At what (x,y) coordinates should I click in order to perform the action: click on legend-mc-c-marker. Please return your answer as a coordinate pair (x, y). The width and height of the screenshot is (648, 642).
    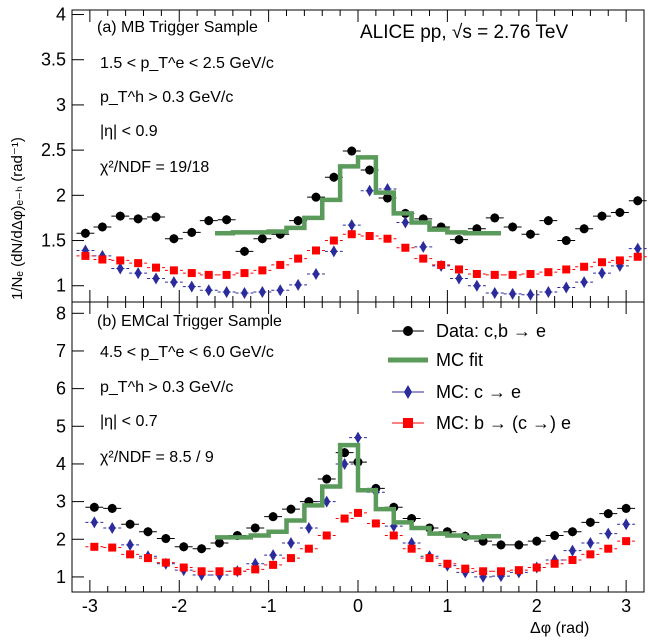
    Looking at the image, I should click on (408, 392).